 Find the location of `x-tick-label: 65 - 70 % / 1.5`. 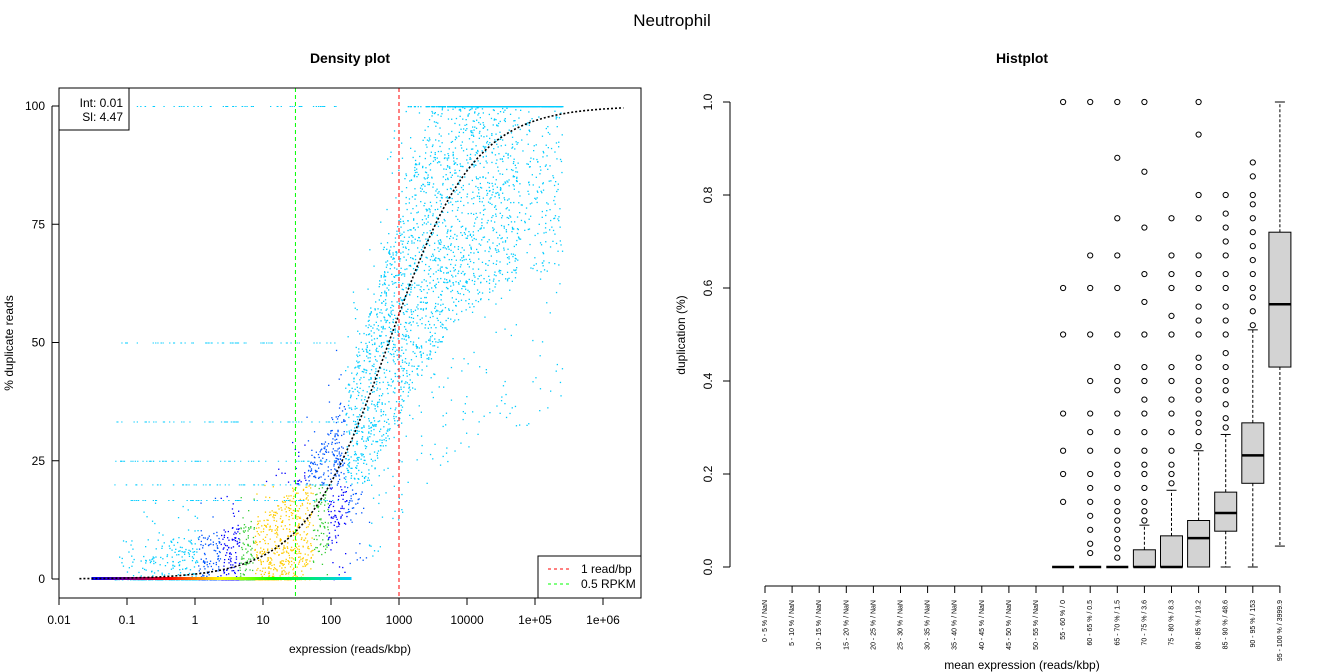

x-tick-label: 65 - 70 % / 1.5 is located at coordinates (1117, 623).